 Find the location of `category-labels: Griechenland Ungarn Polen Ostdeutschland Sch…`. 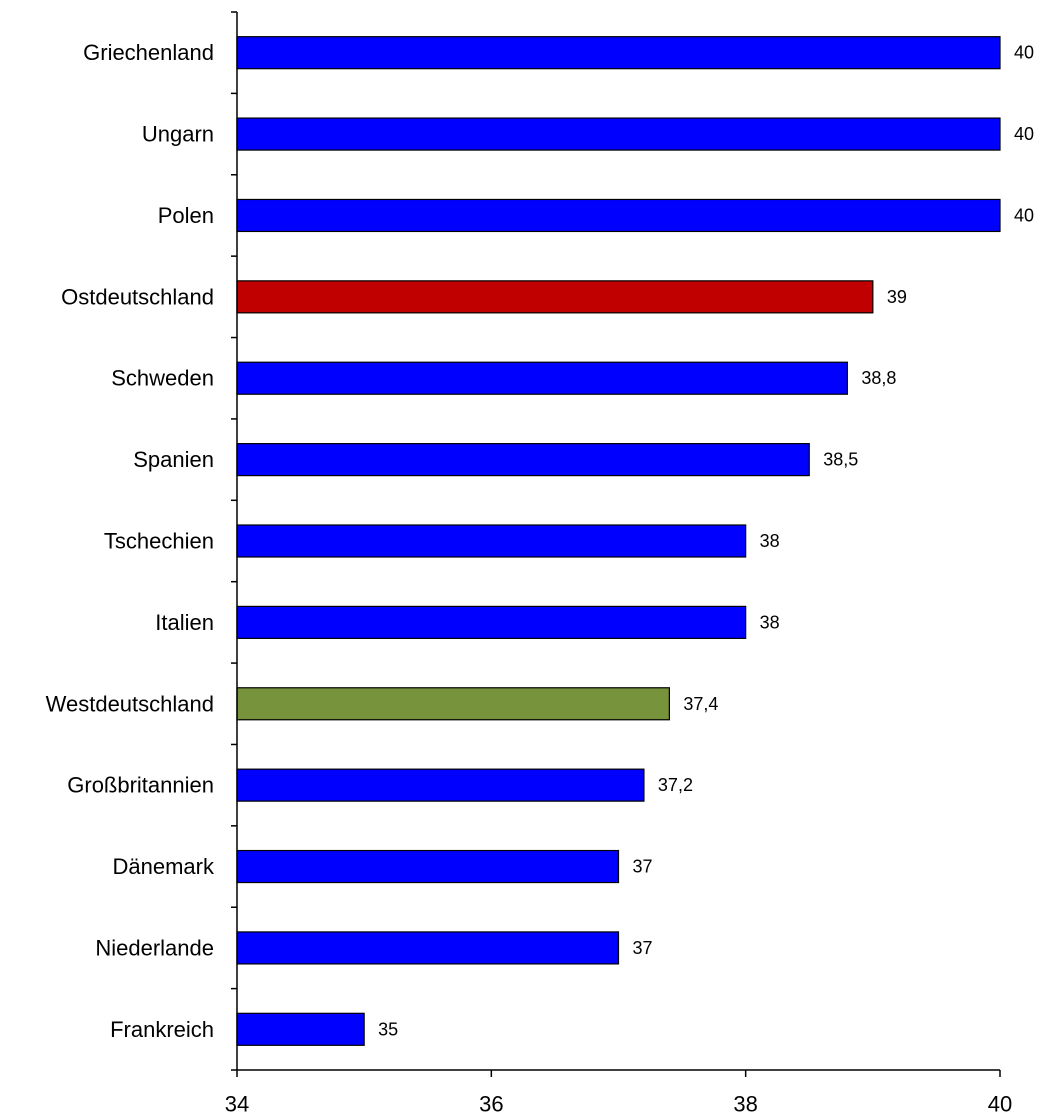

category-labels: Griechenland Ungarn Polen Ostdeutschland Sch… is located at coordinates (130, 541).